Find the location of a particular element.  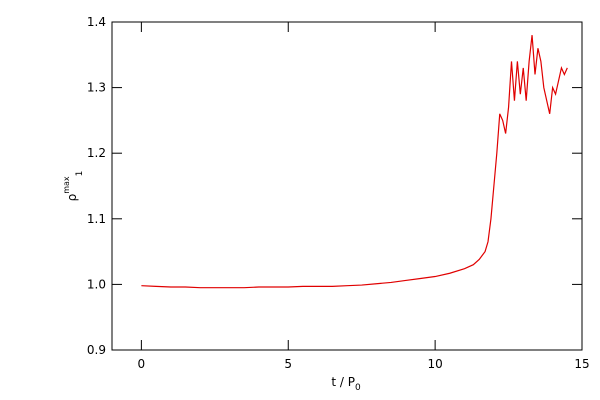

y-tick-label: 1.0 is located at coordinates (96, 284).